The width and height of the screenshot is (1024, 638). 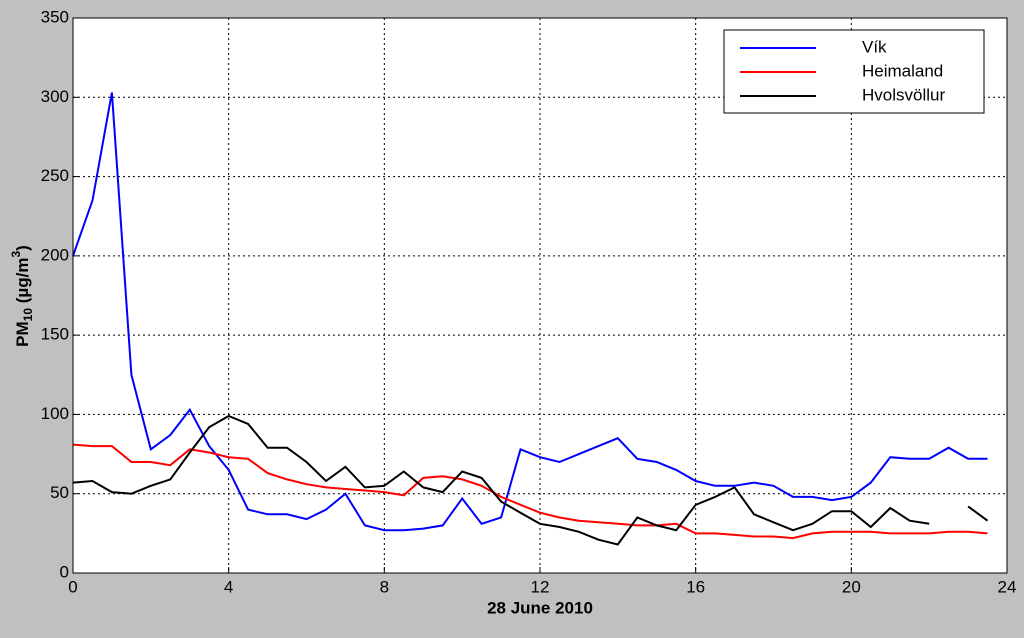 I want to click on y-tick-label: 250, so click(x=55, y=175).